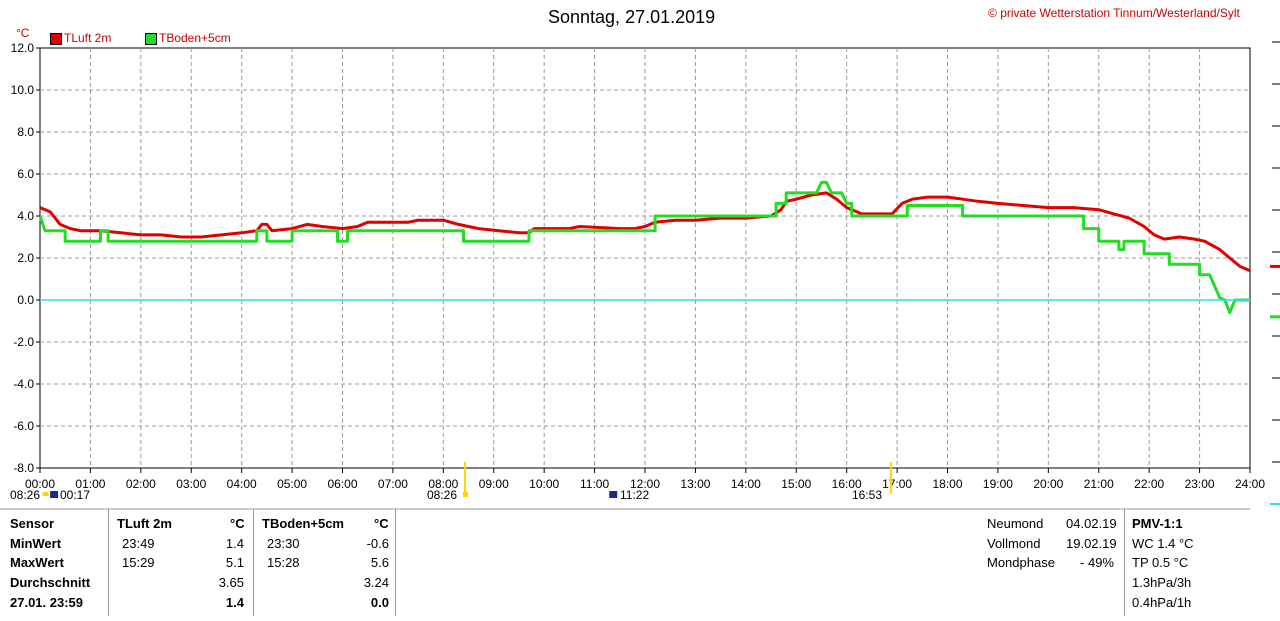  I want to click on x-tick-label: 18:00, so click(947, 484).